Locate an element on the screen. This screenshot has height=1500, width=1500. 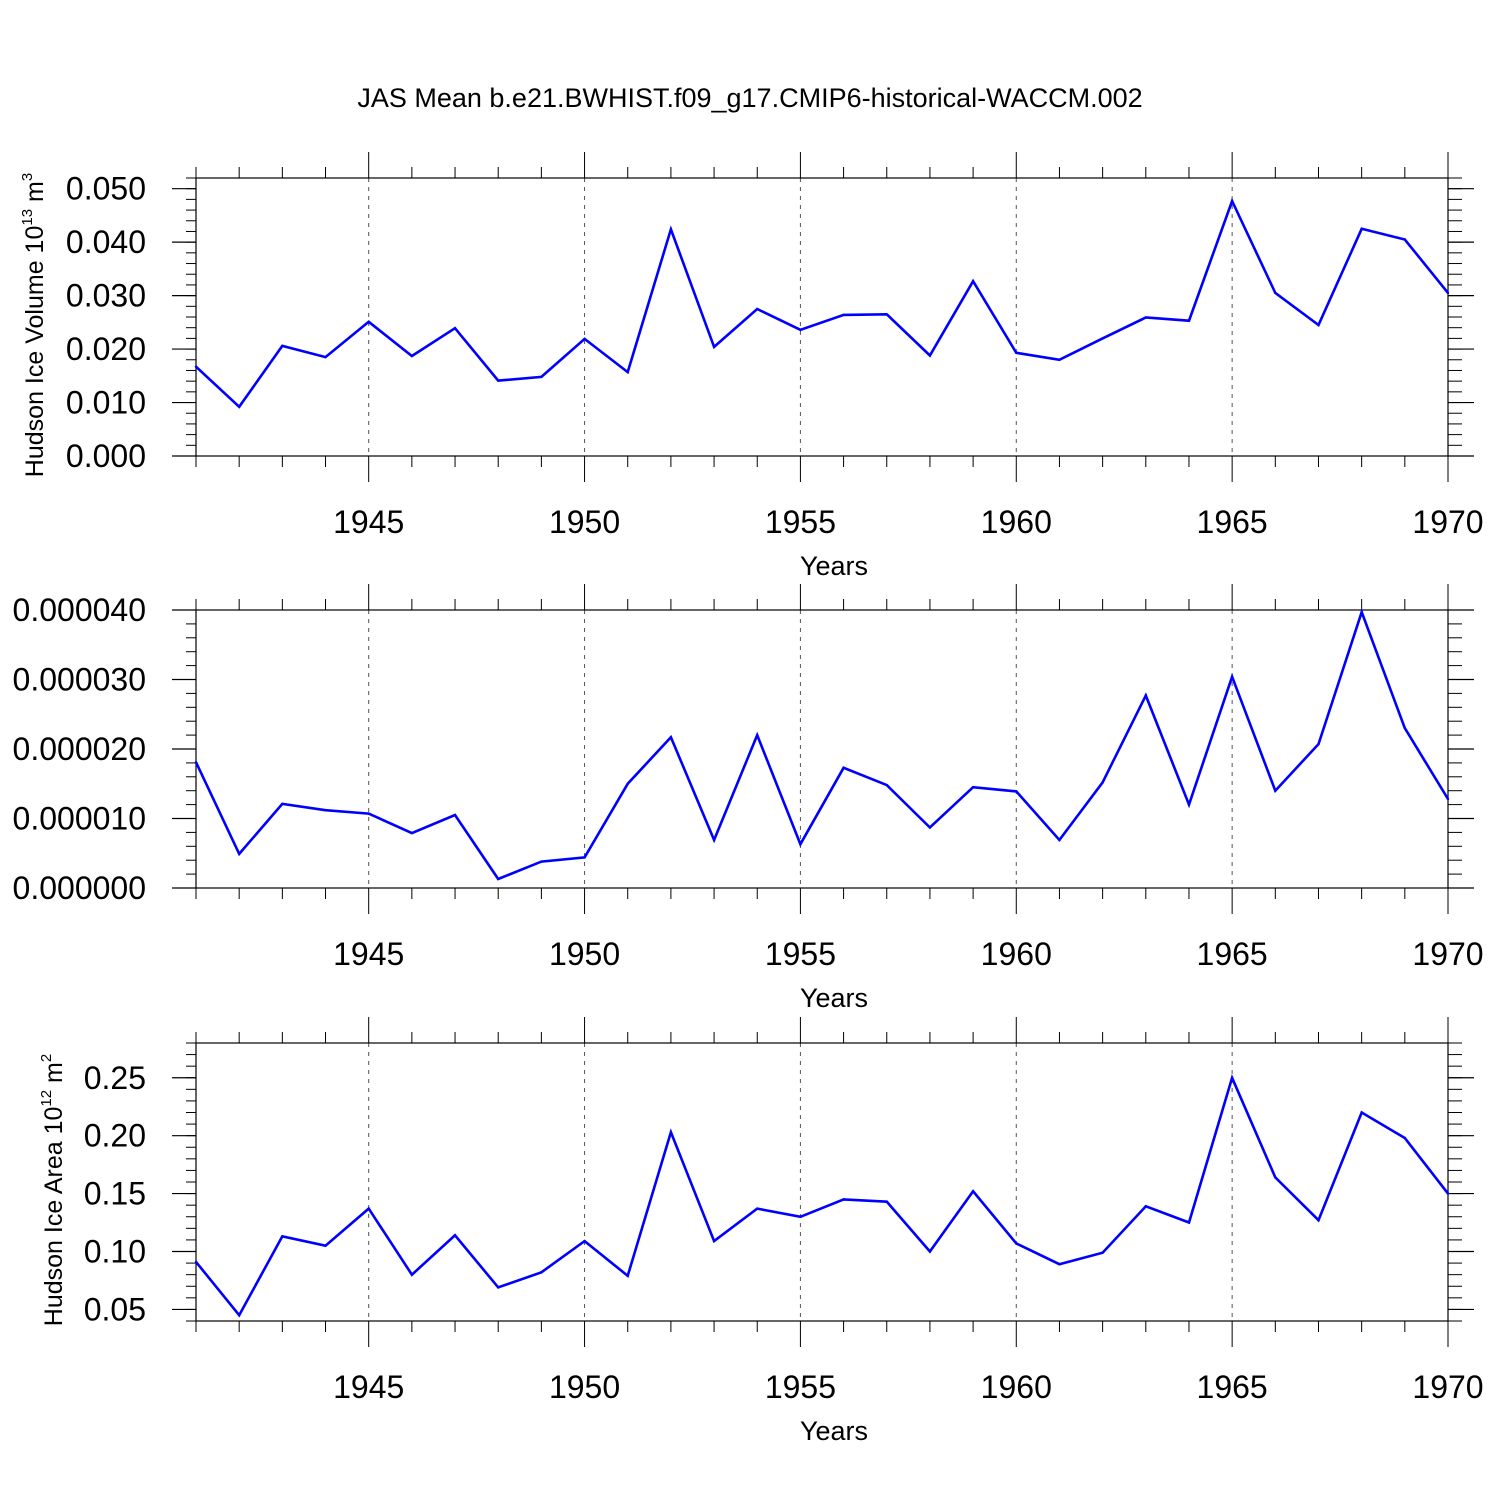
y-tick-label: 0.15 is located at coordinates (115, 1194).